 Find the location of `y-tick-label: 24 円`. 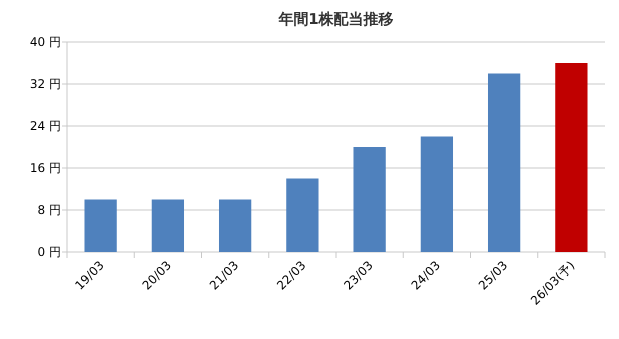

y-tick-label: 24 円 is located at coordinates (45, 126).